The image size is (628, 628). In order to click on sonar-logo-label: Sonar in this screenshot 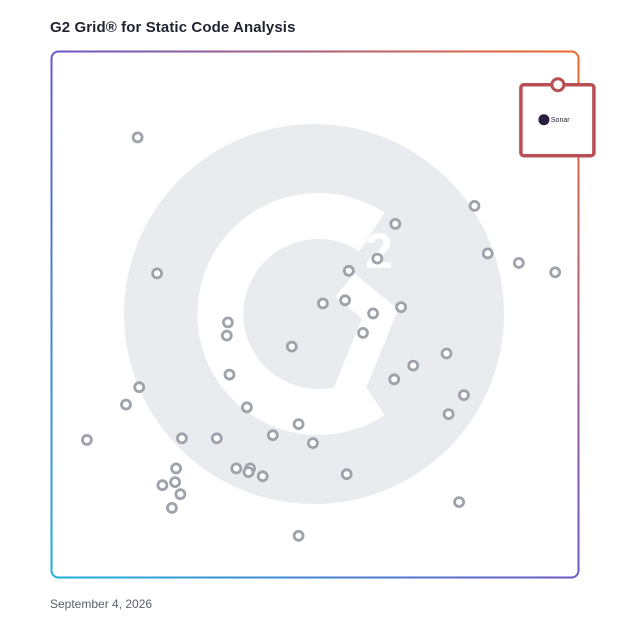, I will do `click(560, 120)`.